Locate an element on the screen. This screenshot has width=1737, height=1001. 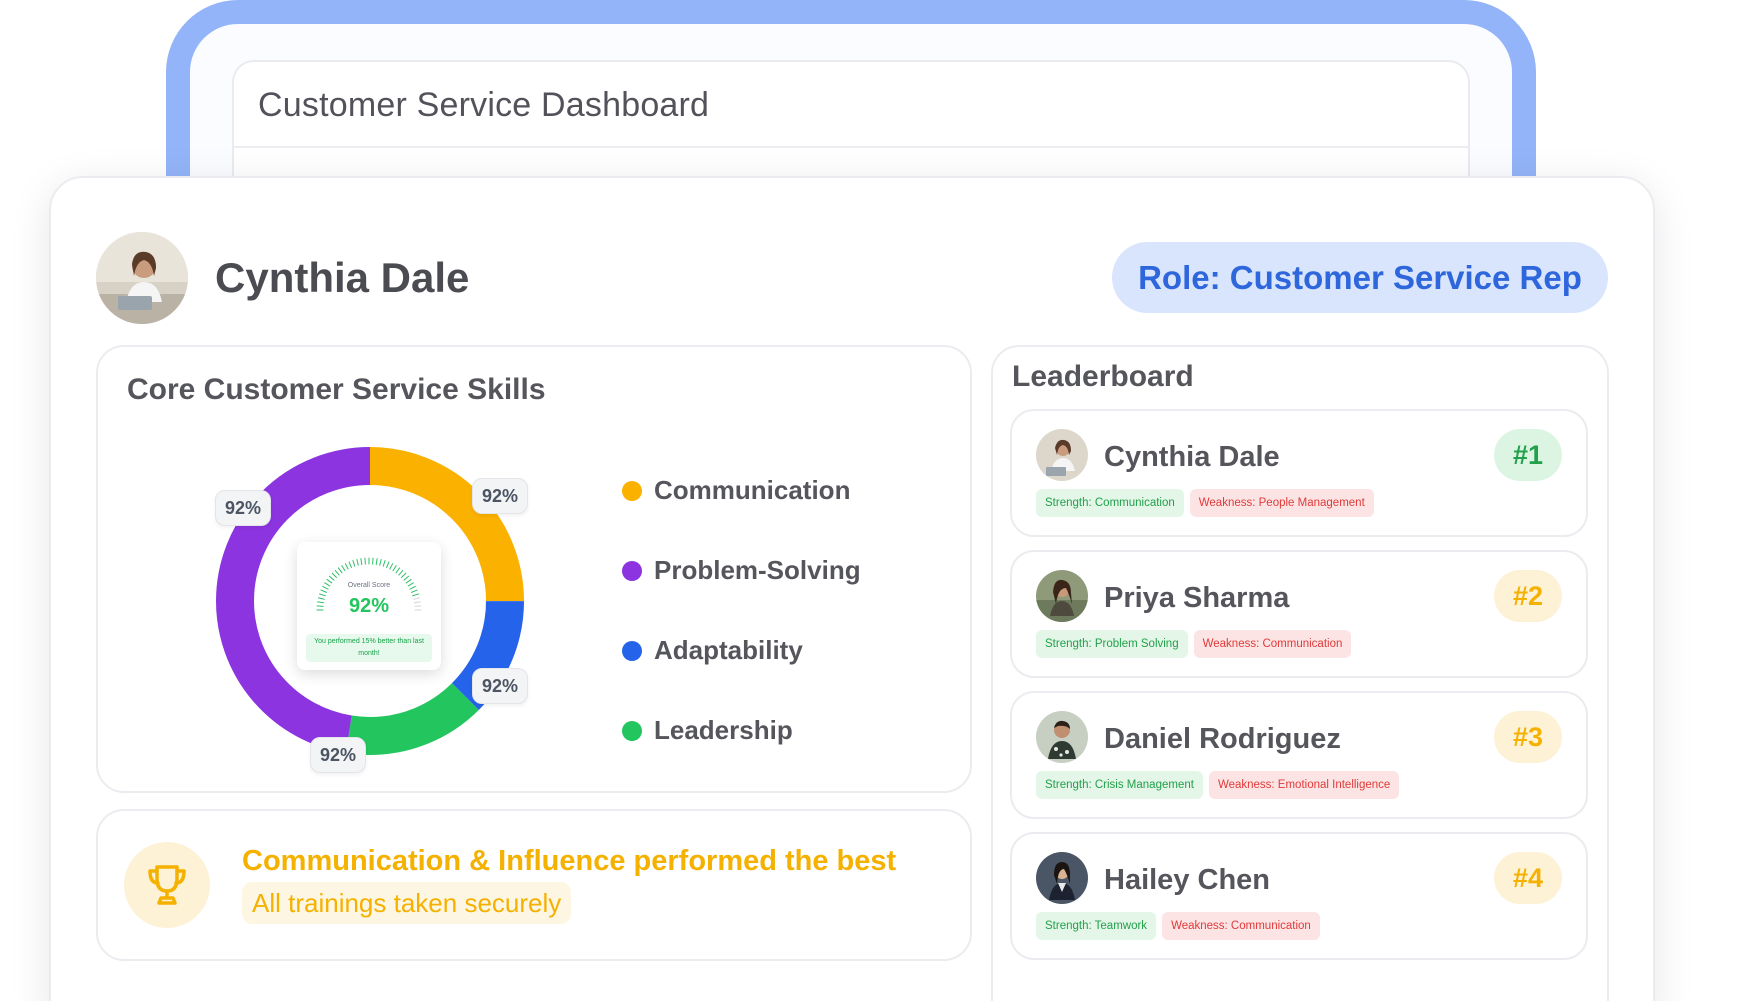
profile-name: Cynthia Dale is located at coordinates (342, 277).